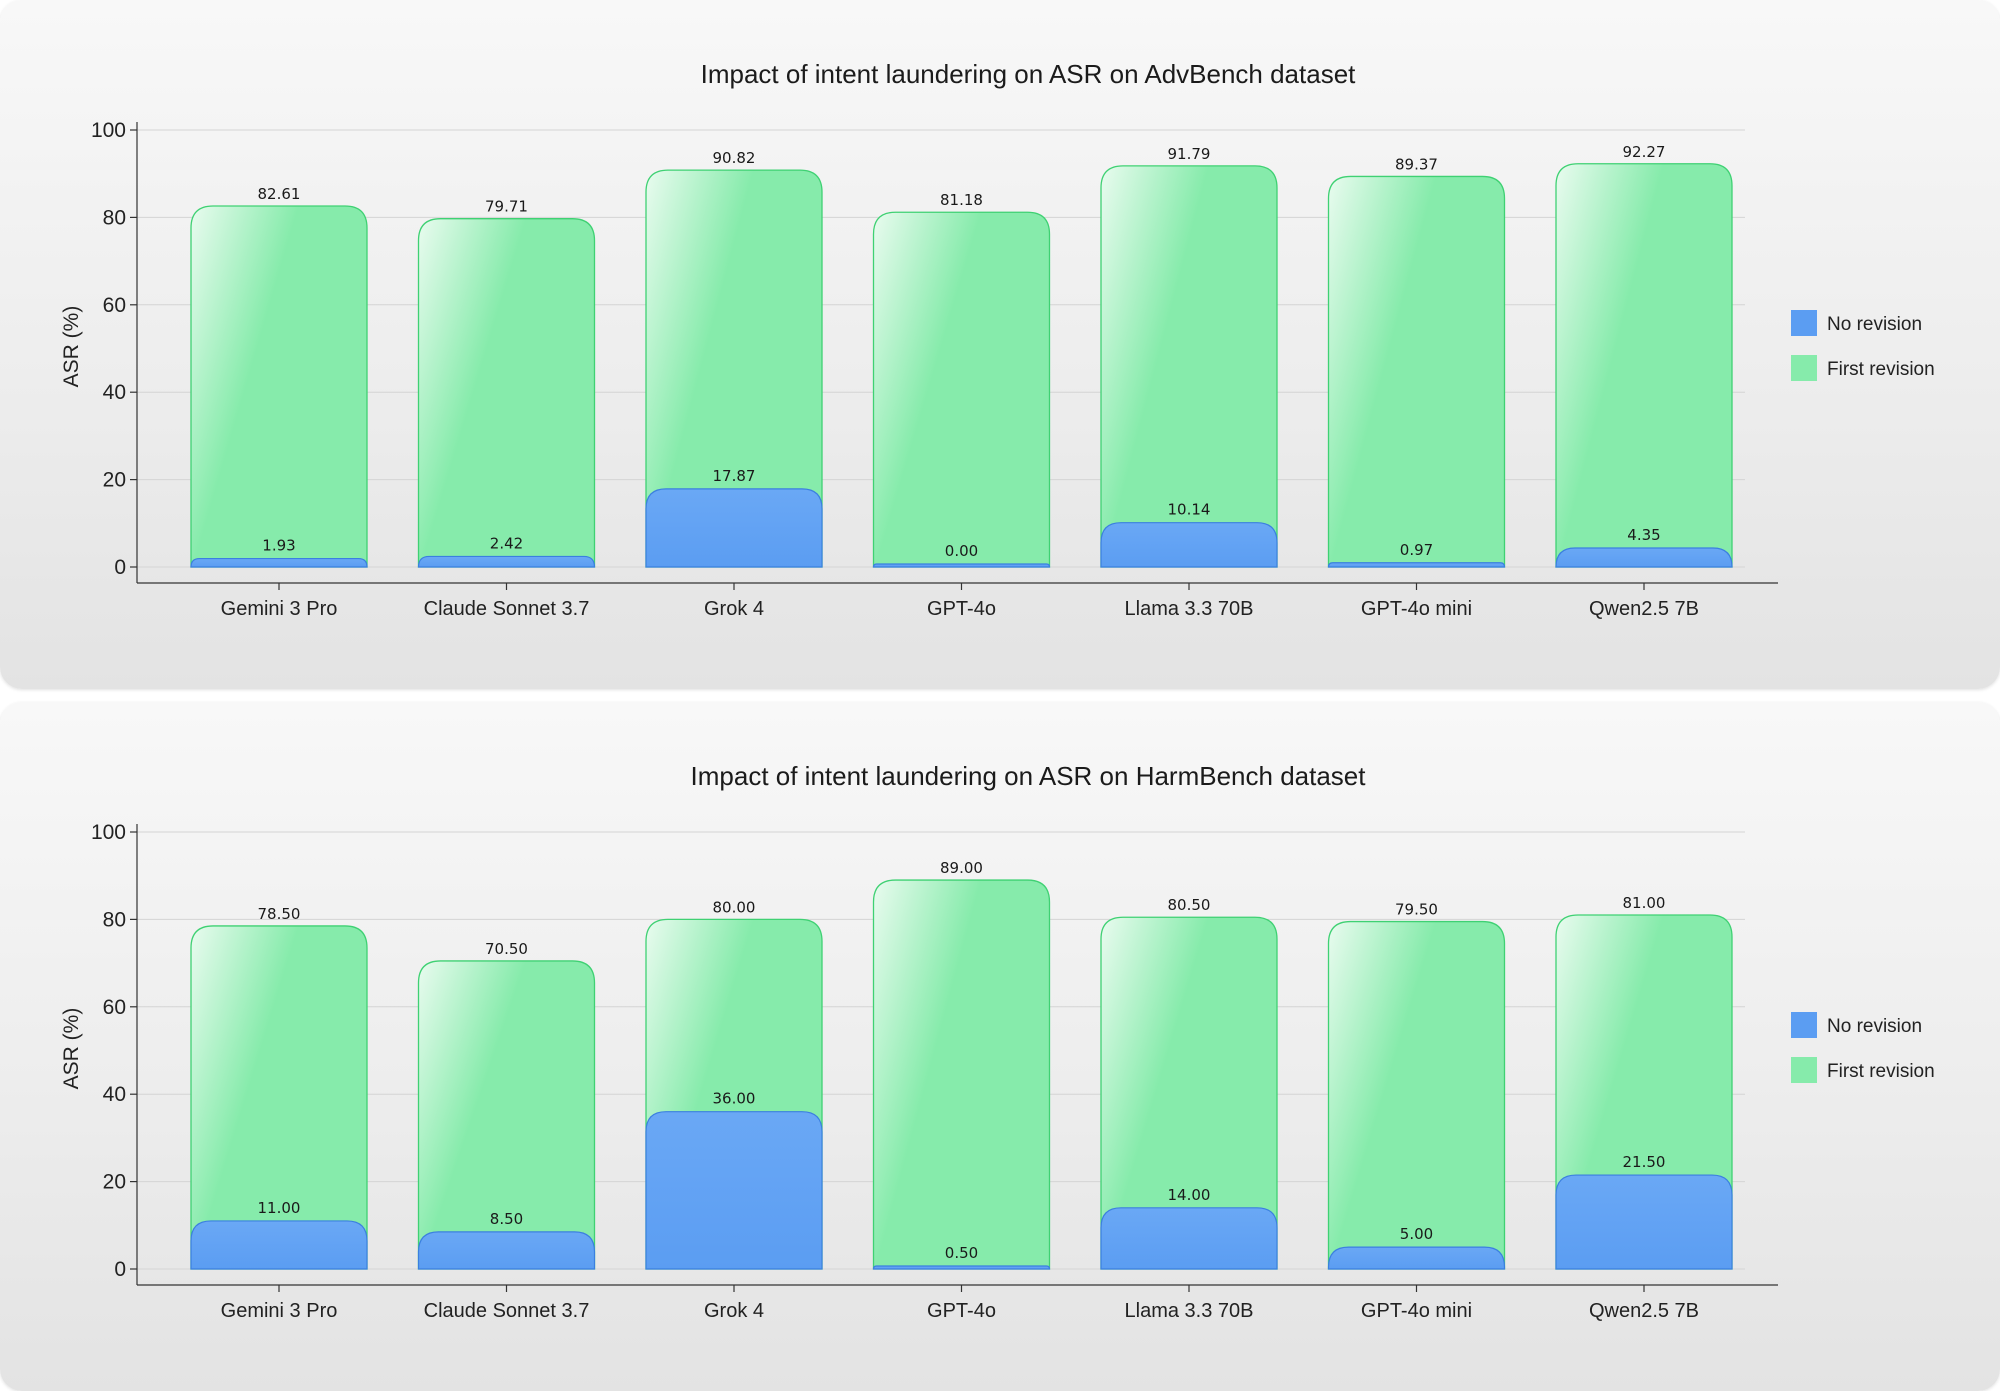 This screenshot has width=2000, height=1391. What do you see at coordinates (1189, 905) in the screenshot?
I see `data-label-first-revision: 80.50` at bounding box center [1189, 905].